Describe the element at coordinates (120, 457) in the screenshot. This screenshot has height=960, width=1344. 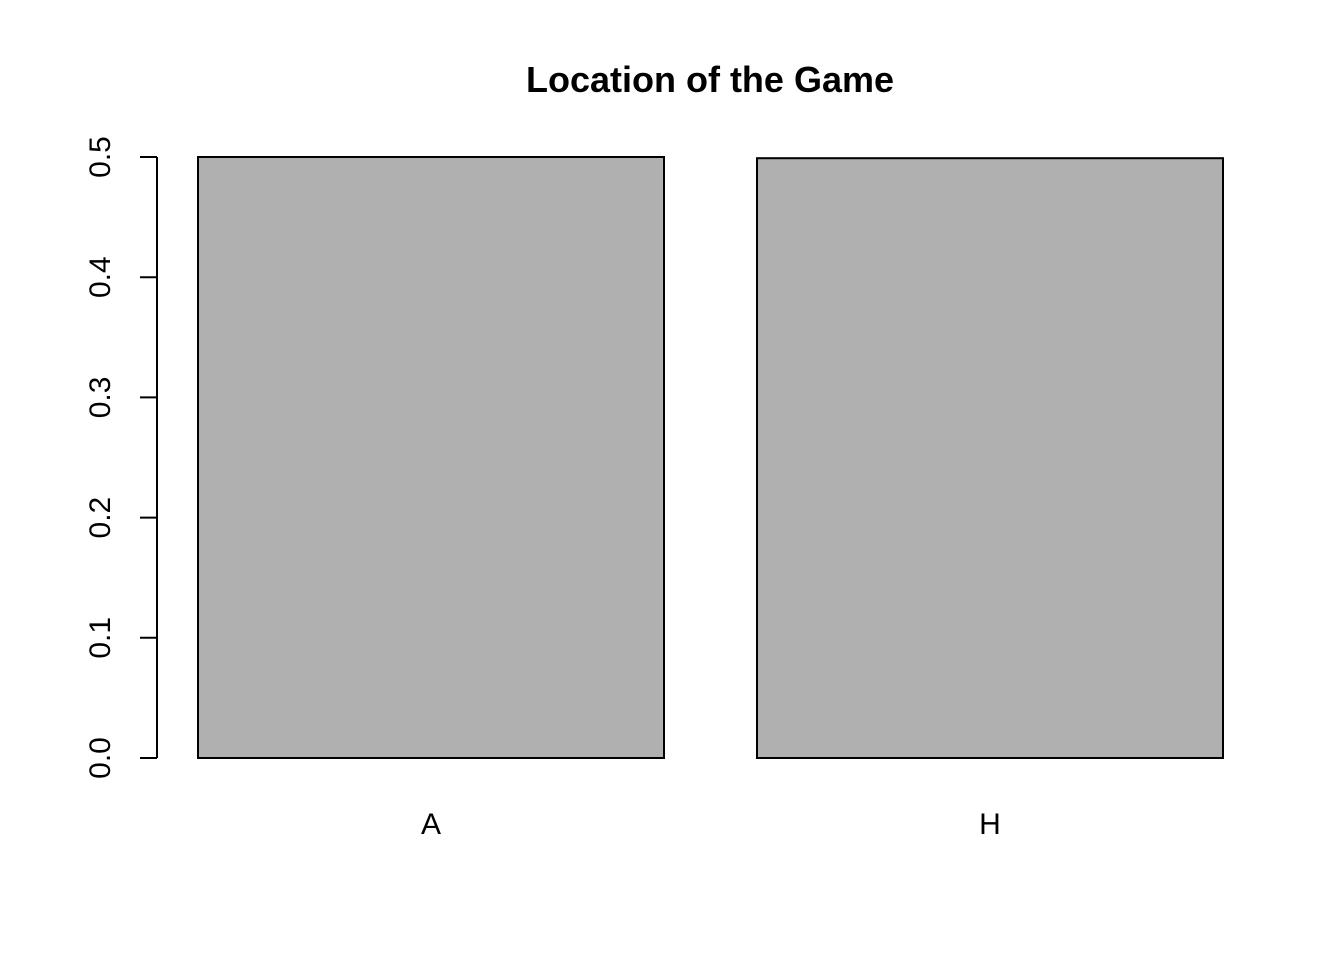
I see `y-axis: 0.0 0.1 0.2 0.3 0.4 0.5` at that location.